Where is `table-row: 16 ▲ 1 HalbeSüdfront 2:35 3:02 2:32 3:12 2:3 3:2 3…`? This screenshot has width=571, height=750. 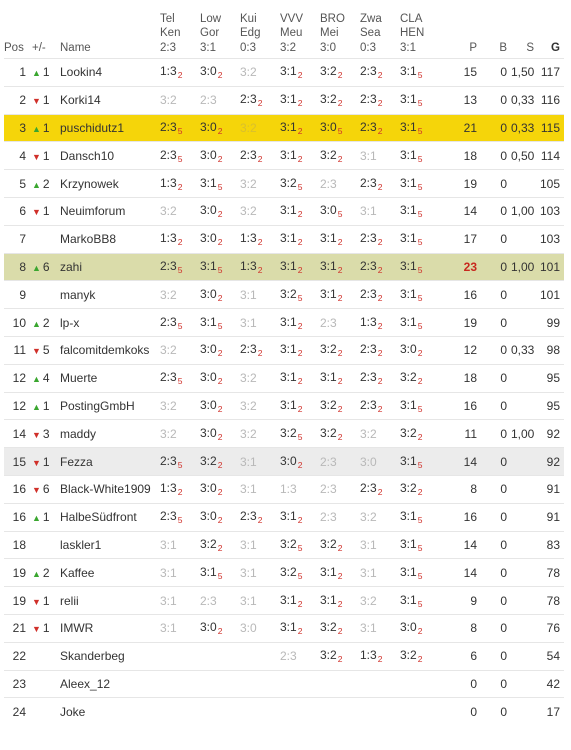 table-row: 16 ▲ 1 HalbeSüdfront 2:35 3:02 2:32 3:12 2:3 3:2 3… is located at coordinates (284, 517).